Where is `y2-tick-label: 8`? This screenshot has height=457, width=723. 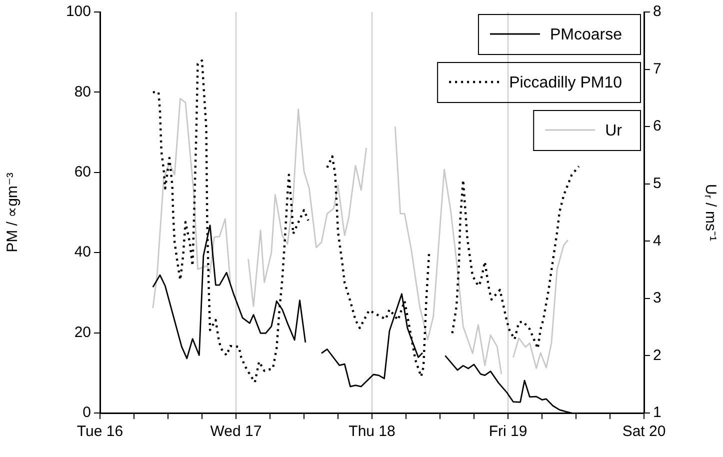
y2-tick-label: 8 is located at coordinates (657, 11).